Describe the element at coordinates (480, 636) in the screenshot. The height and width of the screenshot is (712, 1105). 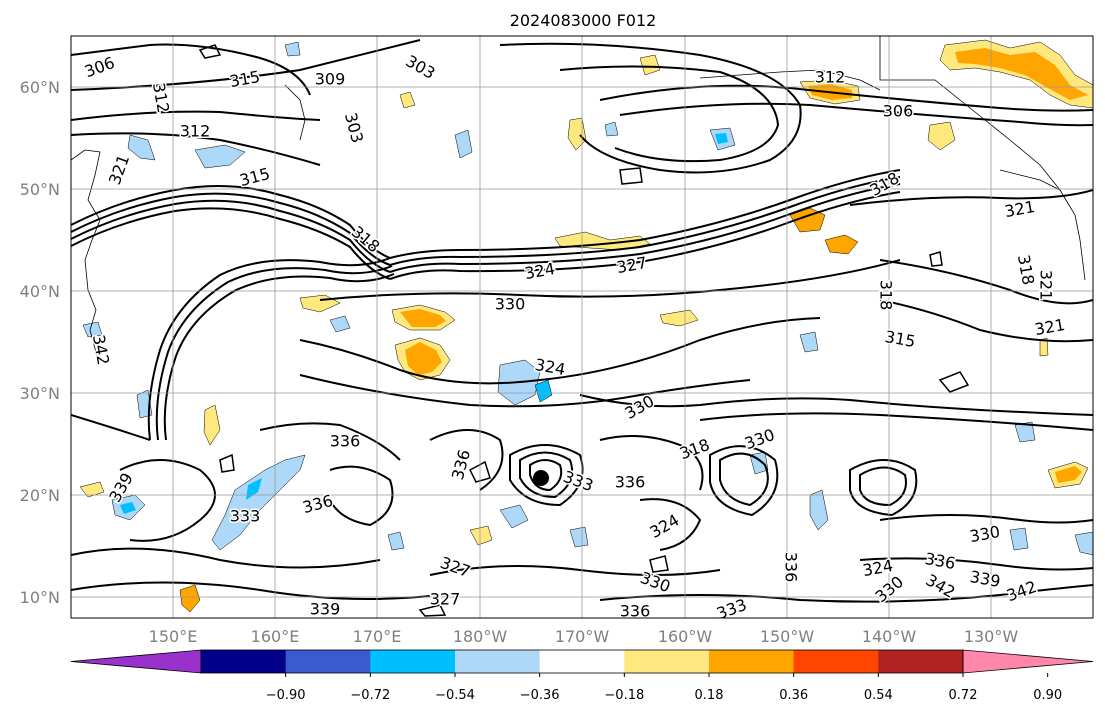
I see `lon-label: 180°W` at that location.